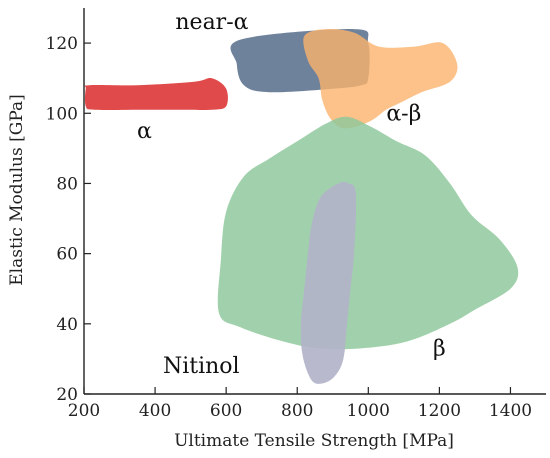  Describe the element at coordinates (297, 411) in the screenshot. I see `x-tick-label: 800` at that location.